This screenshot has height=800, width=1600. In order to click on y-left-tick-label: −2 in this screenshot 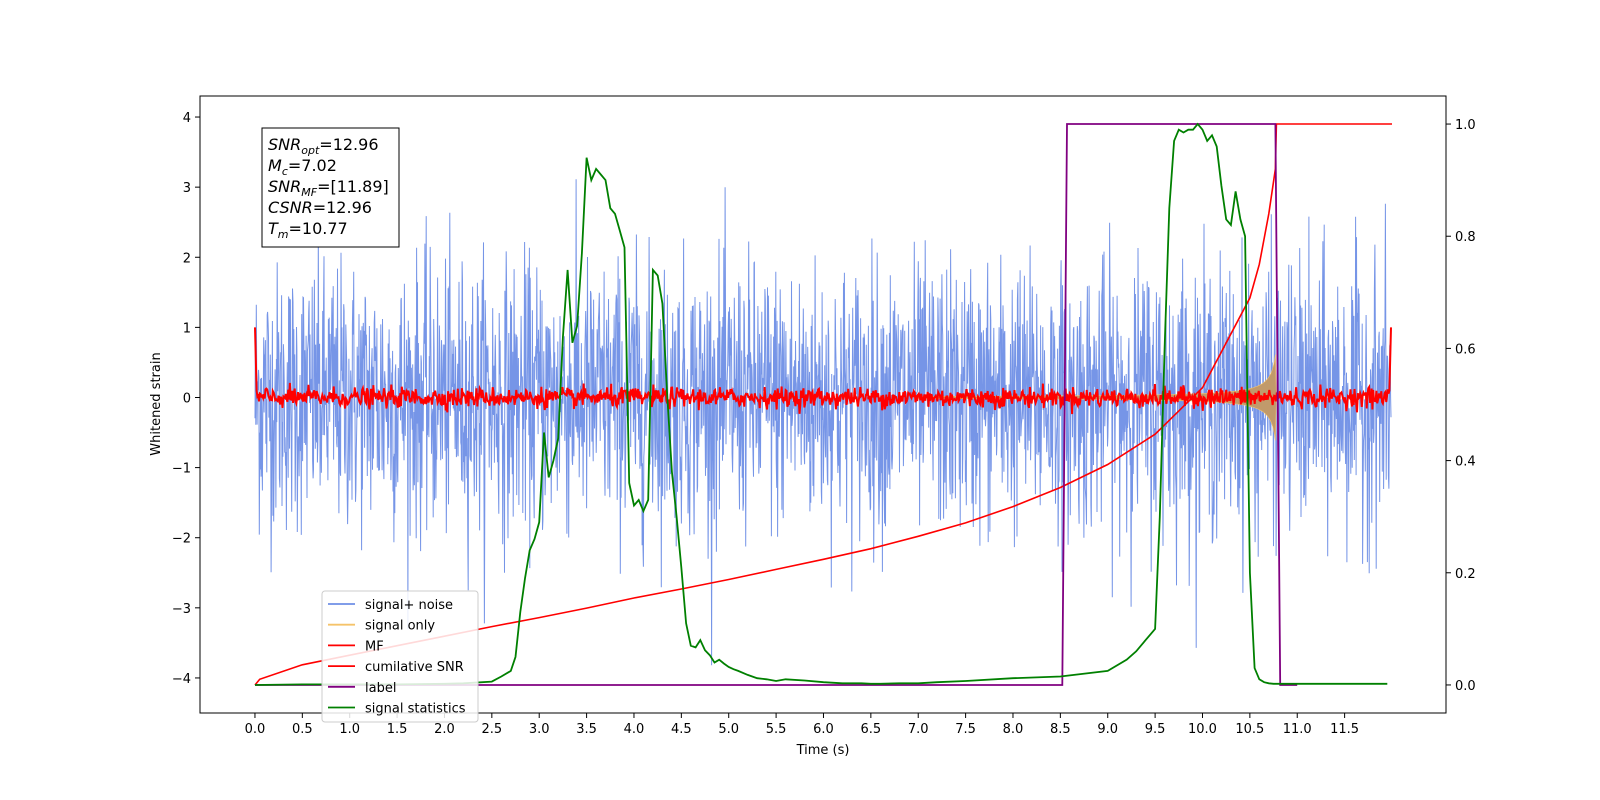, I will do `click(181, 539)`.